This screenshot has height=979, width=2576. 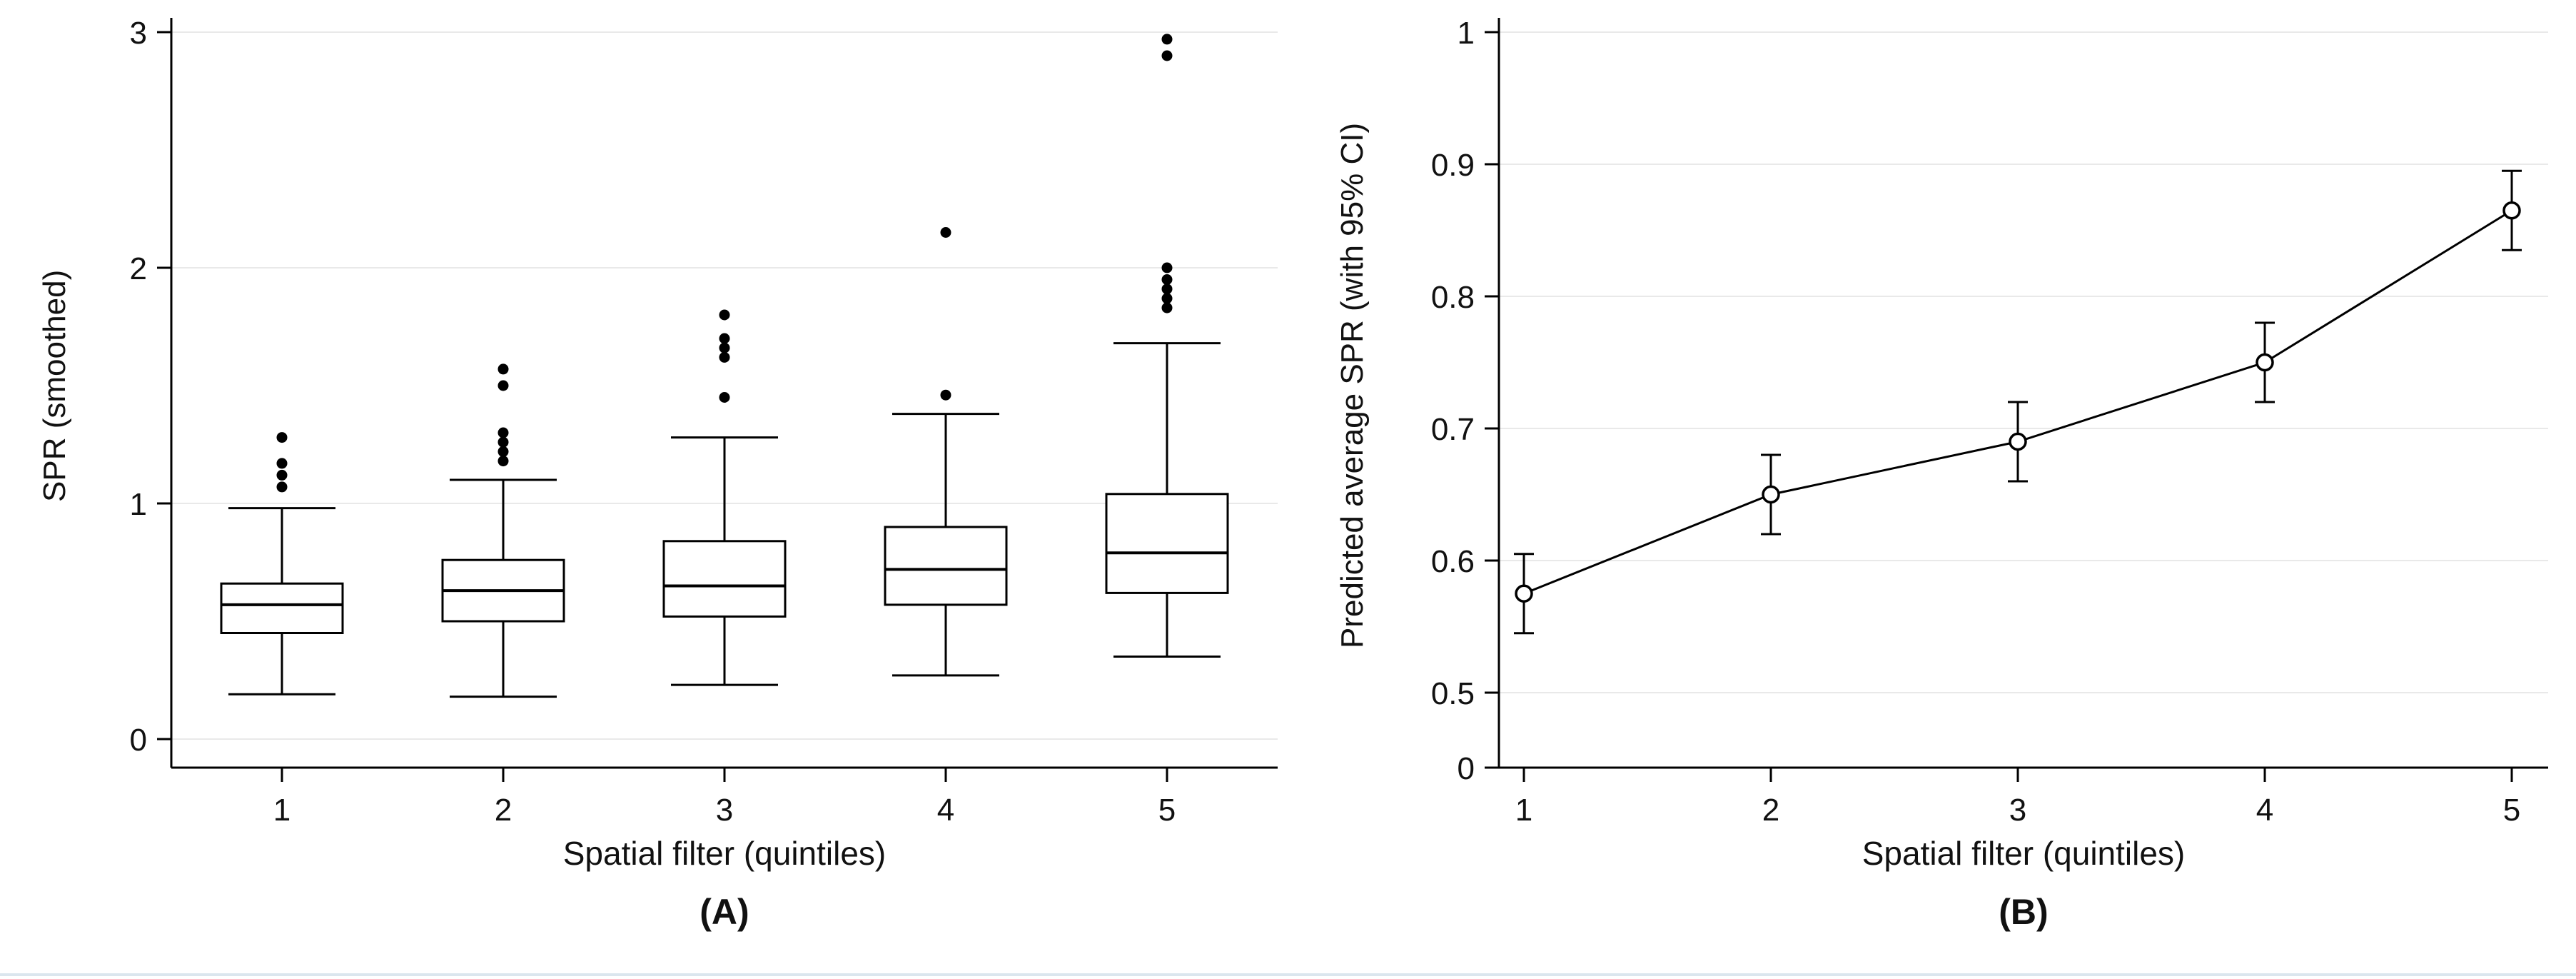 I want to click on y-tick-label: 3, so click(x=138, y=33).